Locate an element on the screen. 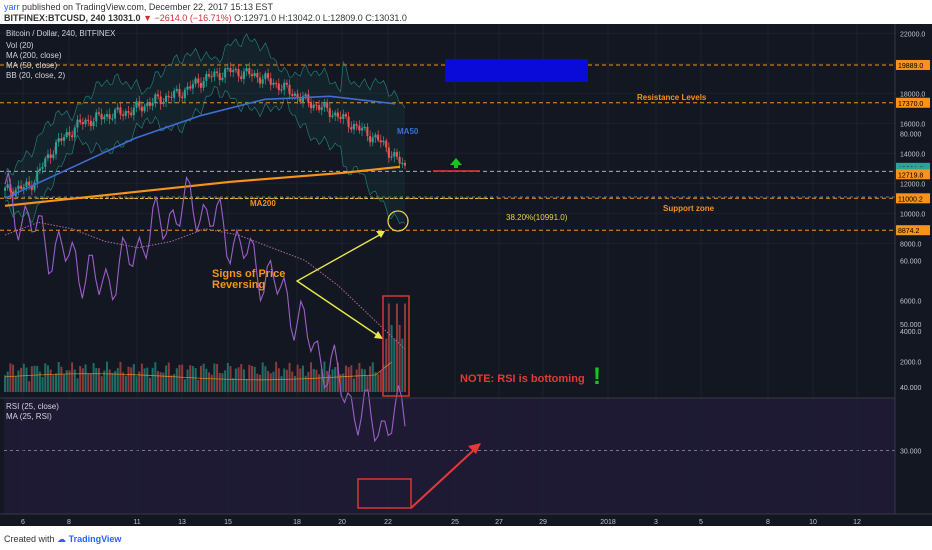 Image resolution: width=932 pixels, height=550 pixels. price-tick-label: 14000.0 is located at coordinates (912, 154).